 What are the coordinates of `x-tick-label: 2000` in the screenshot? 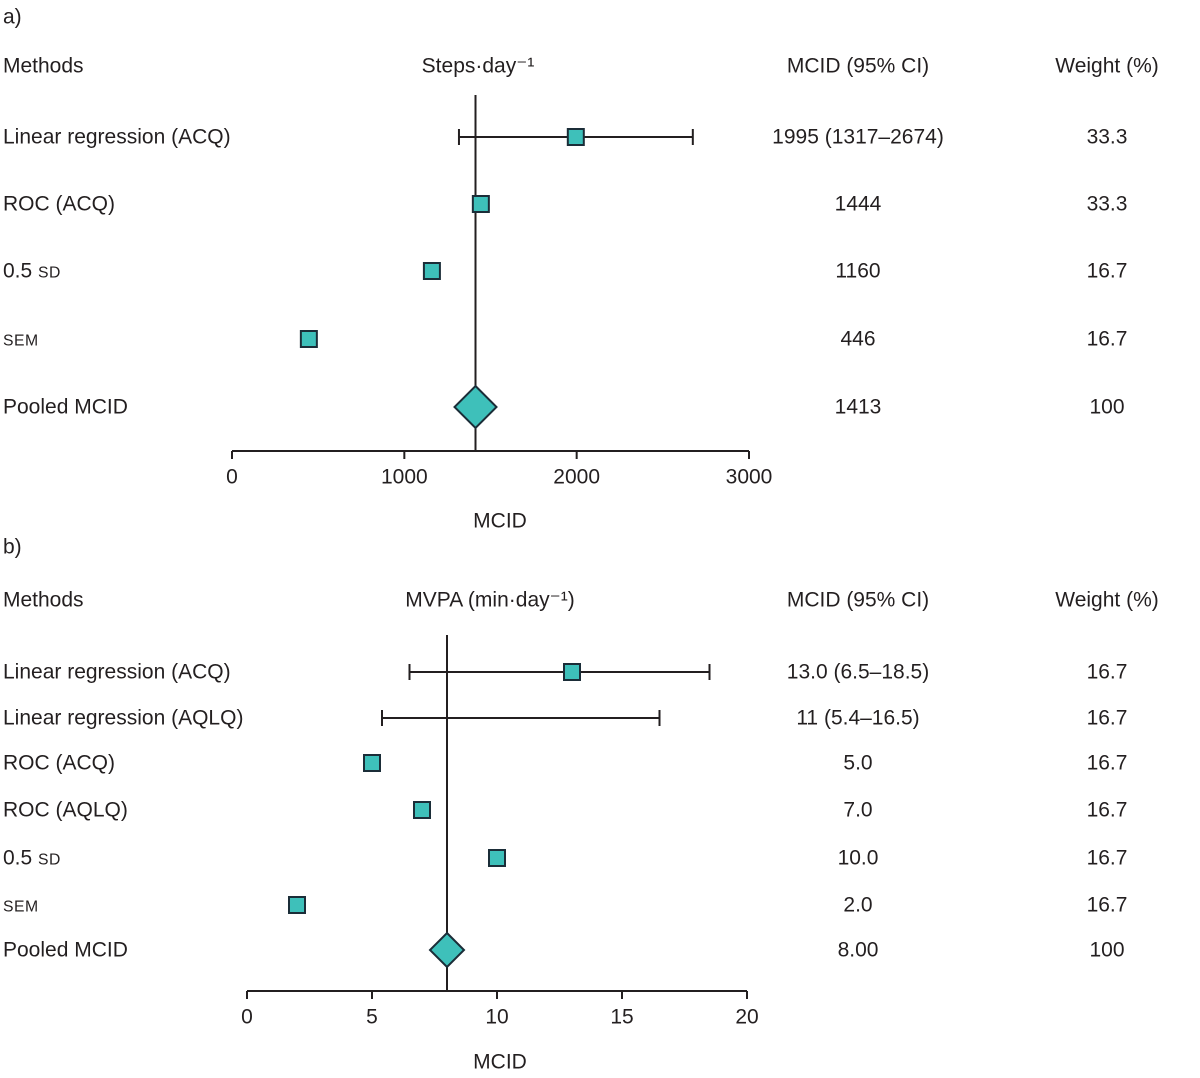 It's located at (577, 477).